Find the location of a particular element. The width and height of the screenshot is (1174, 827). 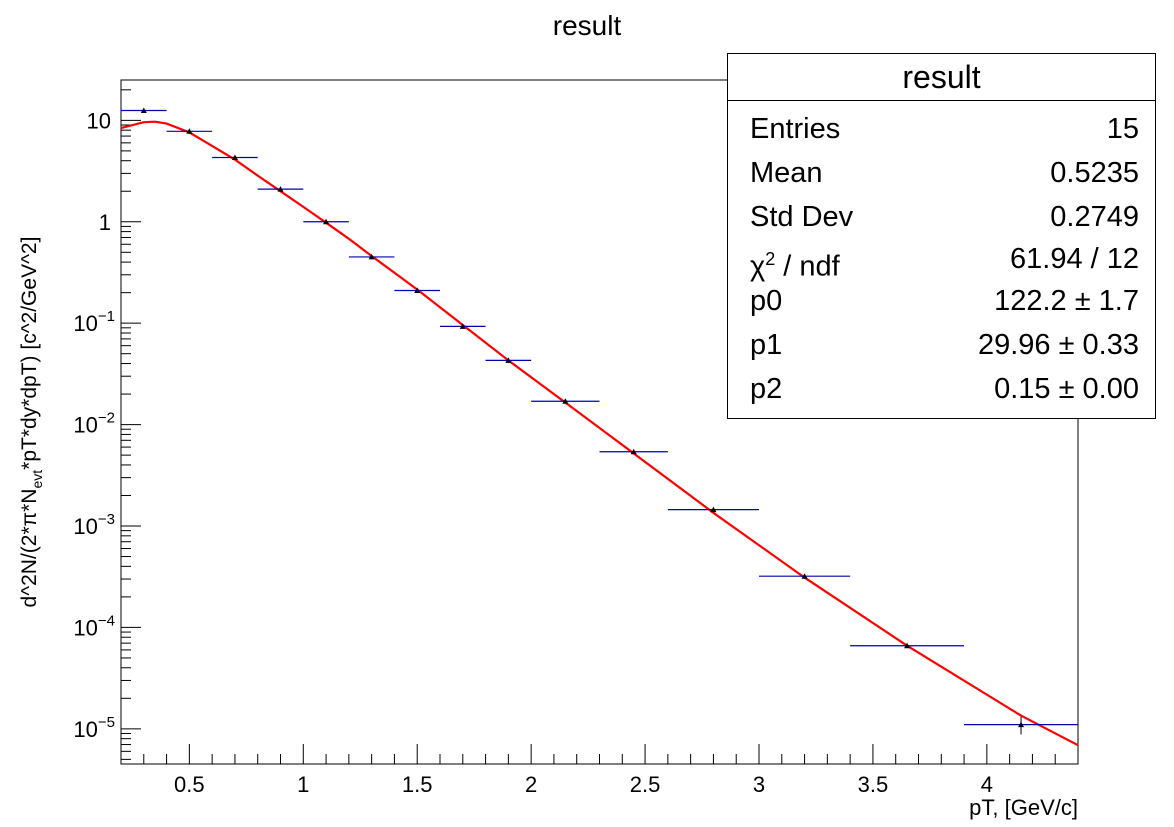

y-axis-label-subscript: evt is located at coordinates (37, 479).